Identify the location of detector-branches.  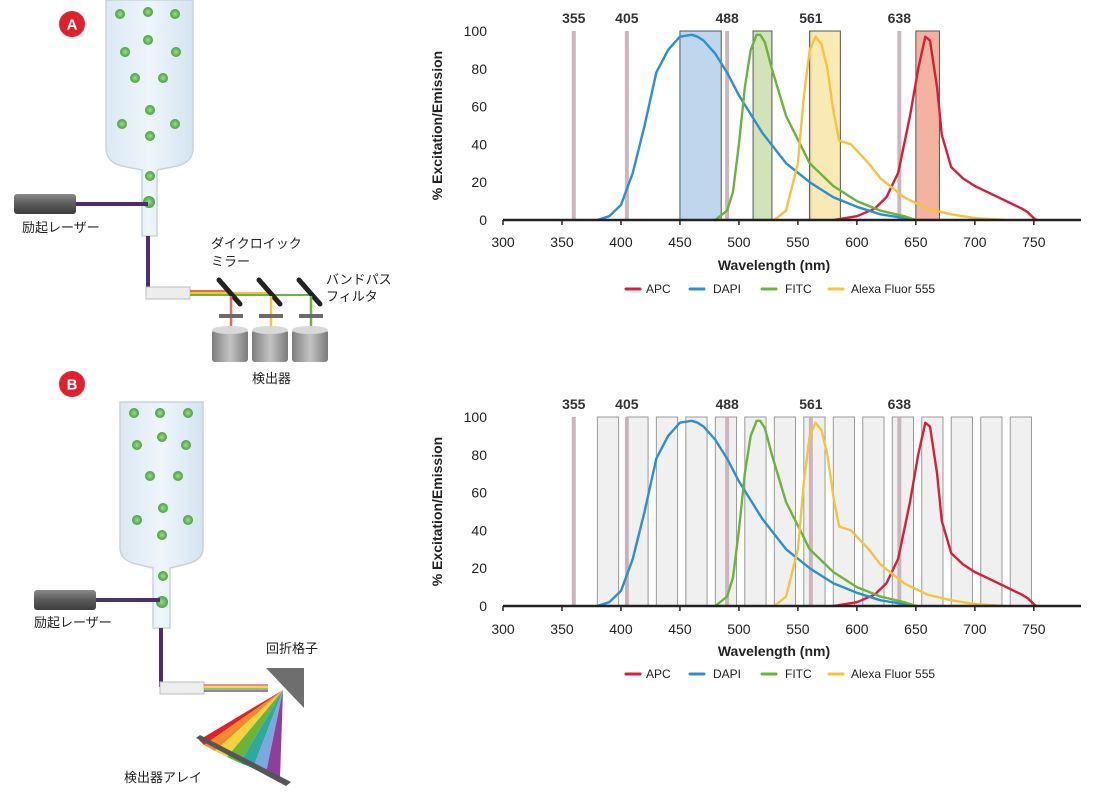
(271, 313).